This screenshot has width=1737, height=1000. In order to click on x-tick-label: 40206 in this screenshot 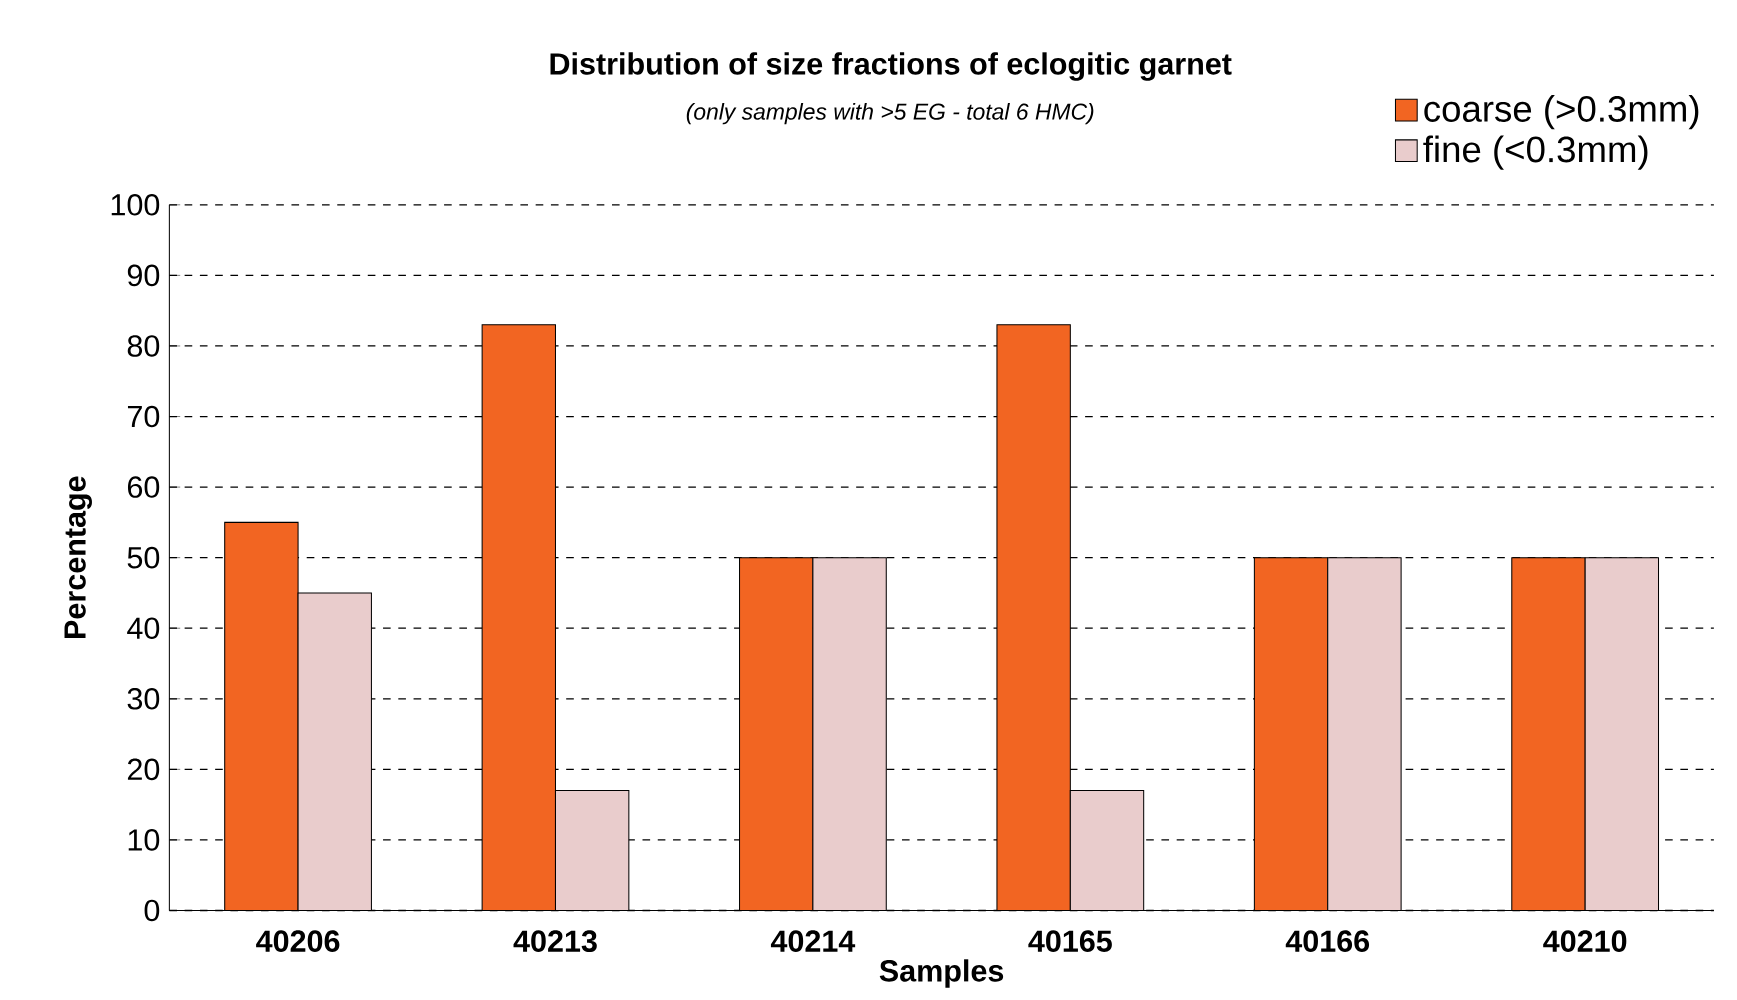, I will do `click(298, 941)`.